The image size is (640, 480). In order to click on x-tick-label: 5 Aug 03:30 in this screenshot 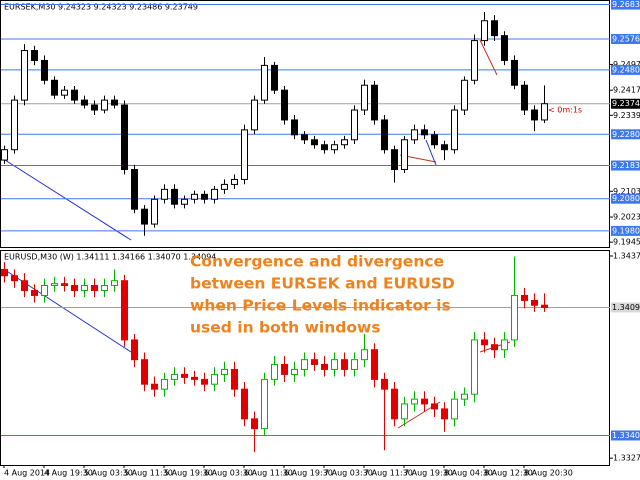, I will do `click(108, 473)`.